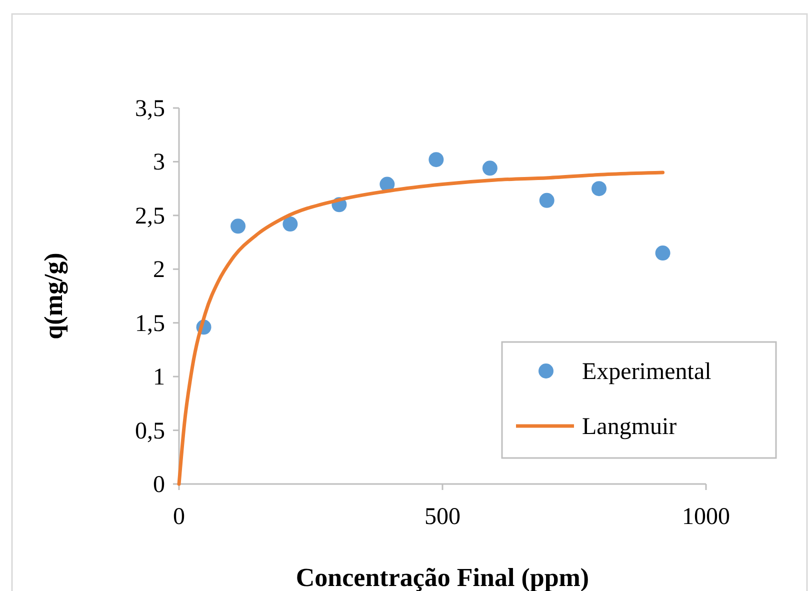 This screenshot has height=591, width=809. I want to click on y-axis-title: q(mg/g), so click(53, 296).